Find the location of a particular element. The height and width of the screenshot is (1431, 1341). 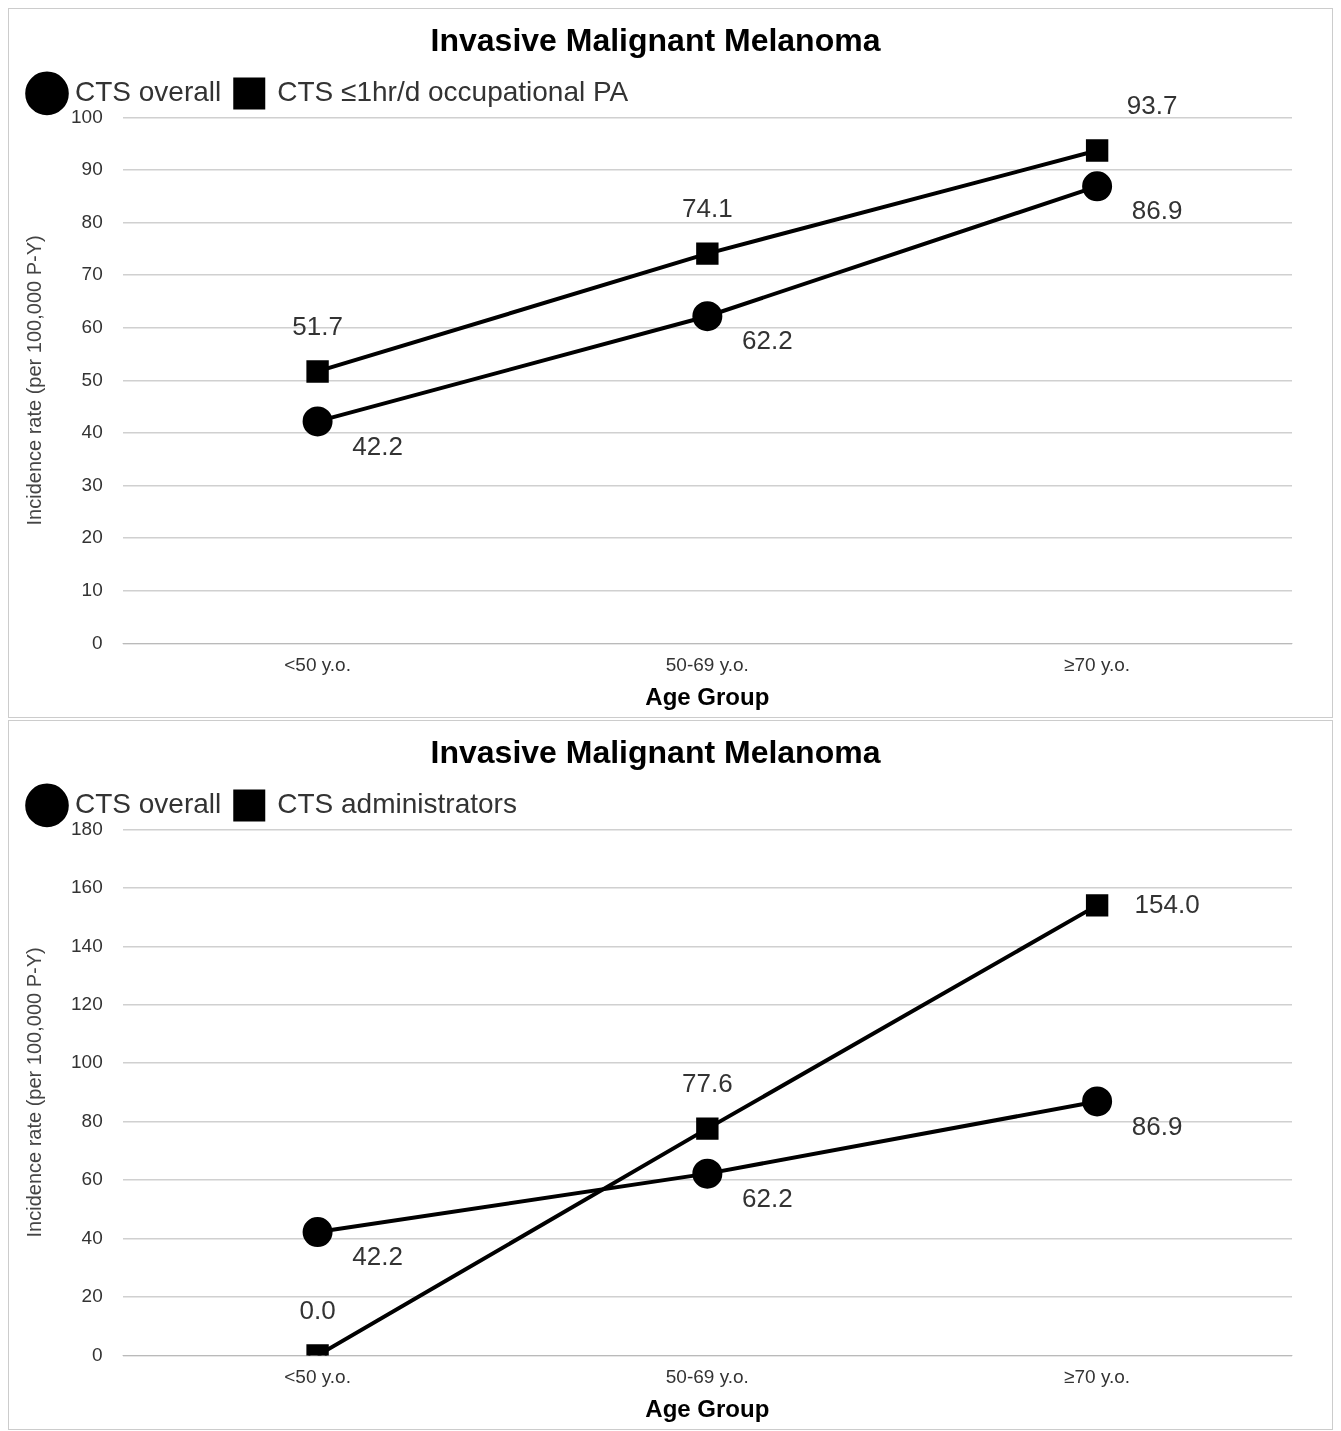

y-tick-label: 160 is located at coordinates (87, 887).